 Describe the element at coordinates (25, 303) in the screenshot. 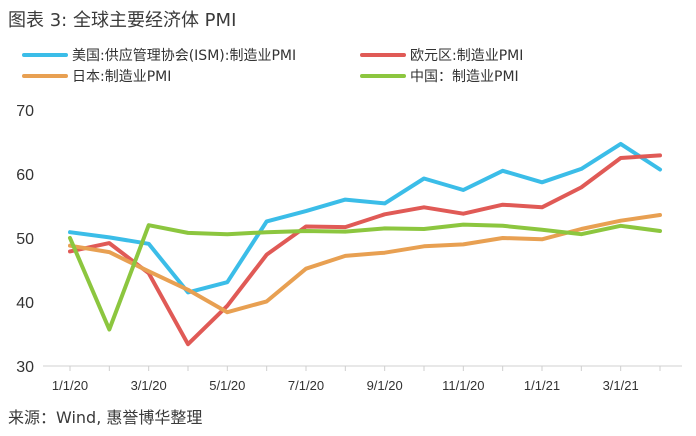

I see `y-tick-label: 40` at that location.